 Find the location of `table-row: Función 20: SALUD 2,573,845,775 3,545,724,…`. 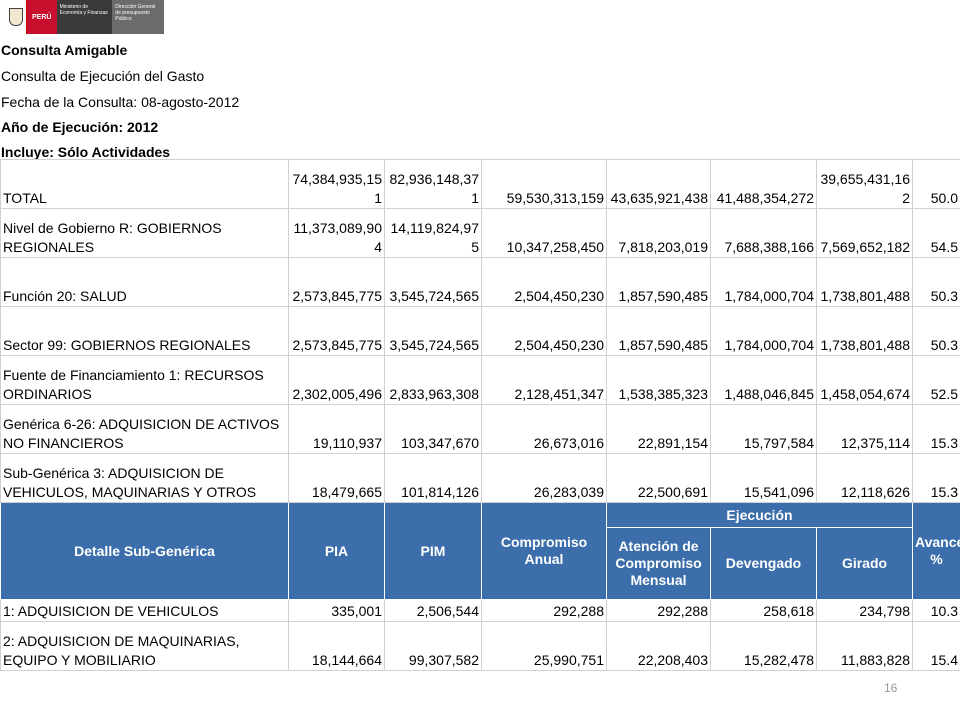

table-row: Función 20: SALUD 2,573,845,775 3,545,724,… is located at coordinates (480, 282).